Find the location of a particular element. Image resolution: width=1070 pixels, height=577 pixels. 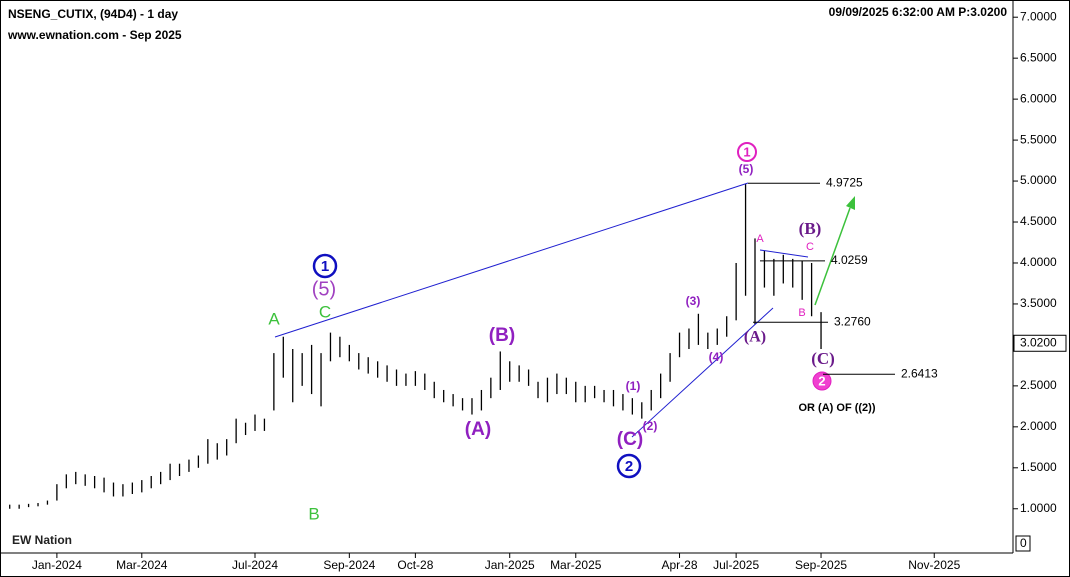

x-tick-label: Oct-28 is located at coordinates (415, 565).